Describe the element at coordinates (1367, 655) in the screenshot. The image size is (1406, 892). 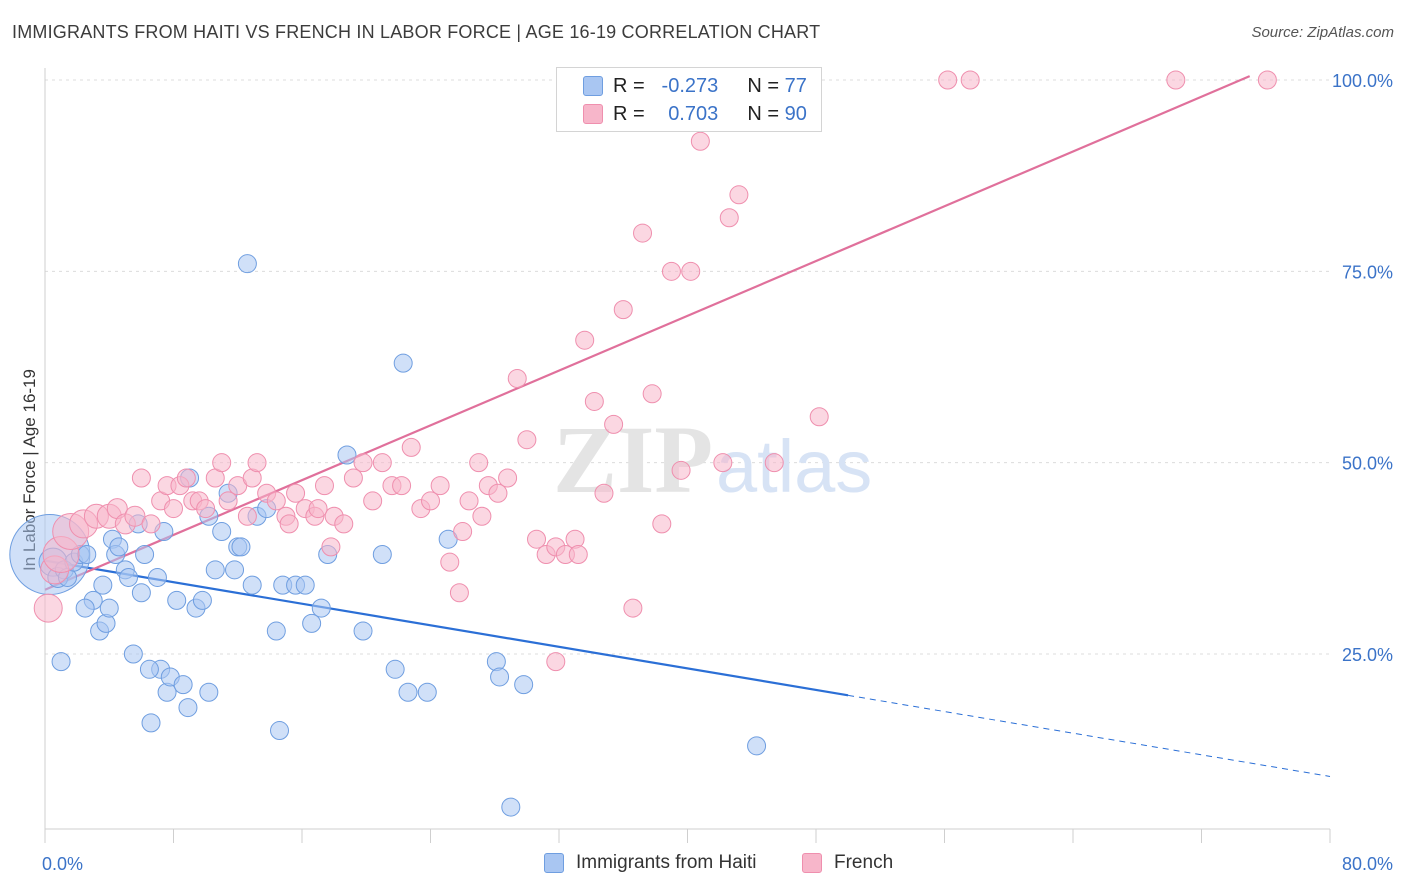
I see `y-tick-label: 25.0%` at that location.